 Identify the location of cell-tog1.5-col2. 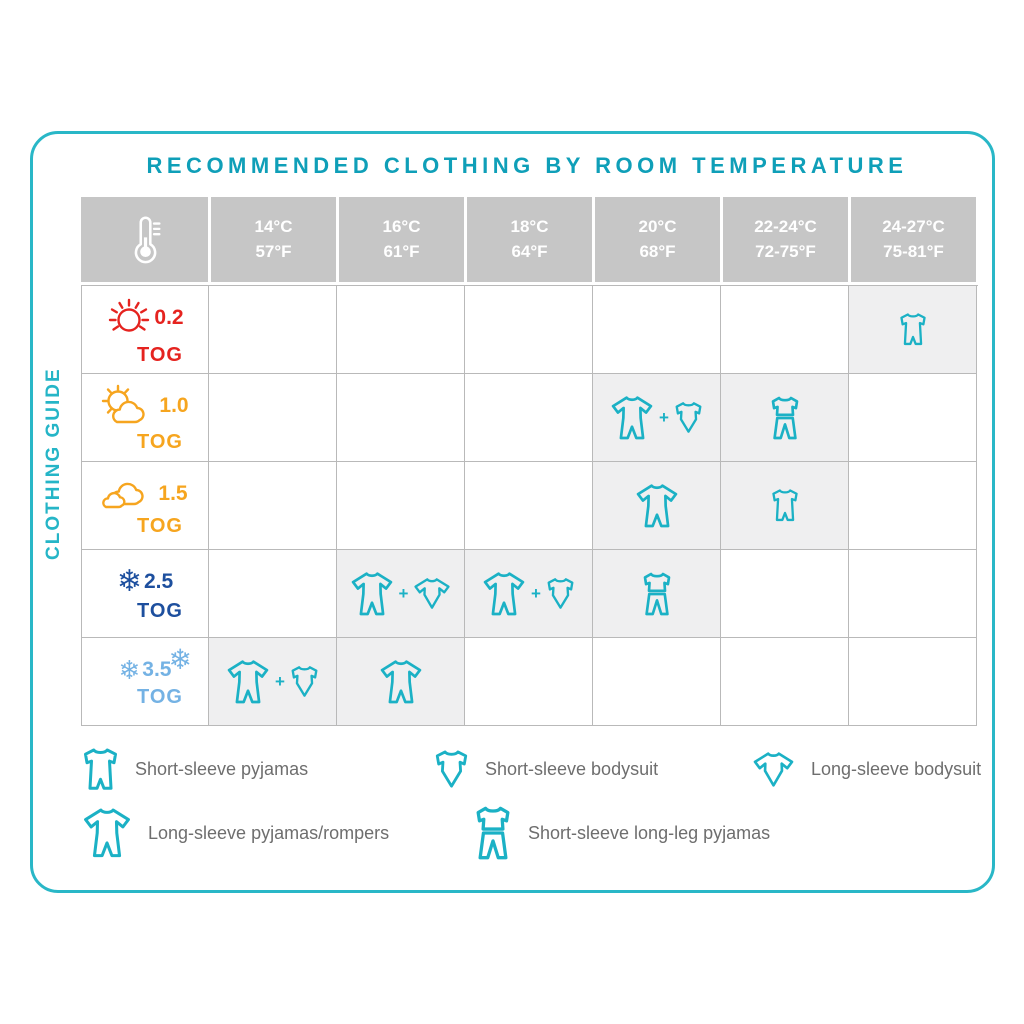
(401, 506).